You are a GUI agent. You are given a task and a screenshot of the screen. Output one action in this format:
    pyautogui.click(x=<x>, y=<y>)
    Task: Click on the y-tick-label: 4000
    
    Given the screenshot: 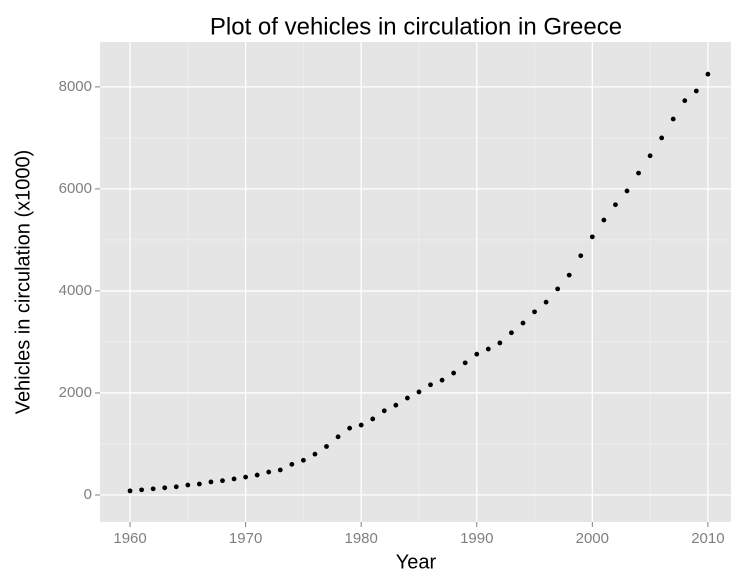 What is the action you would take?
    pyautogui.click(x=75, y=290)
    